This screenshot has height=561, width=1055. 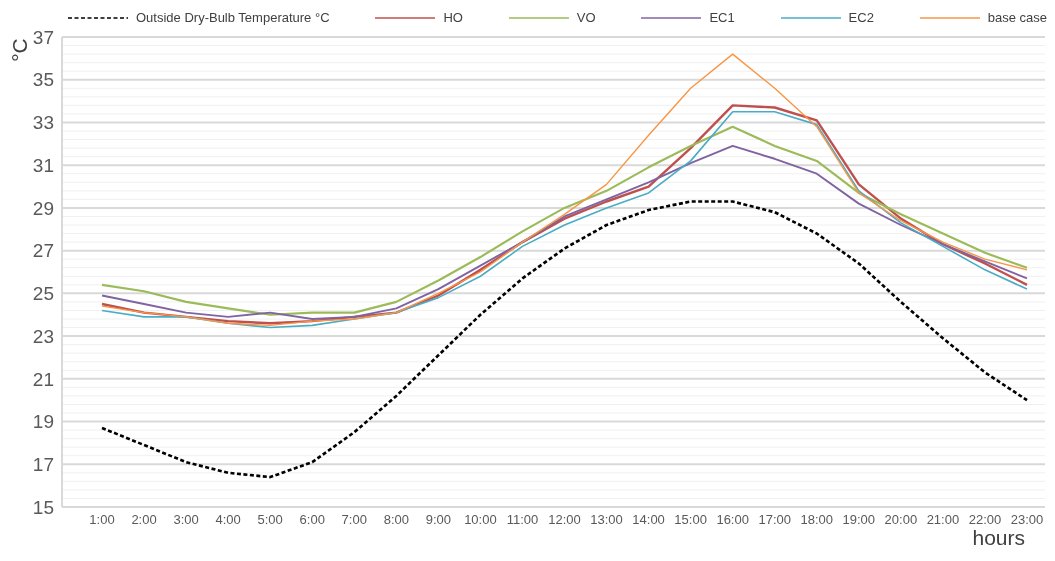 I want to click on legend-label: EC2, so click(x=861, y=17).